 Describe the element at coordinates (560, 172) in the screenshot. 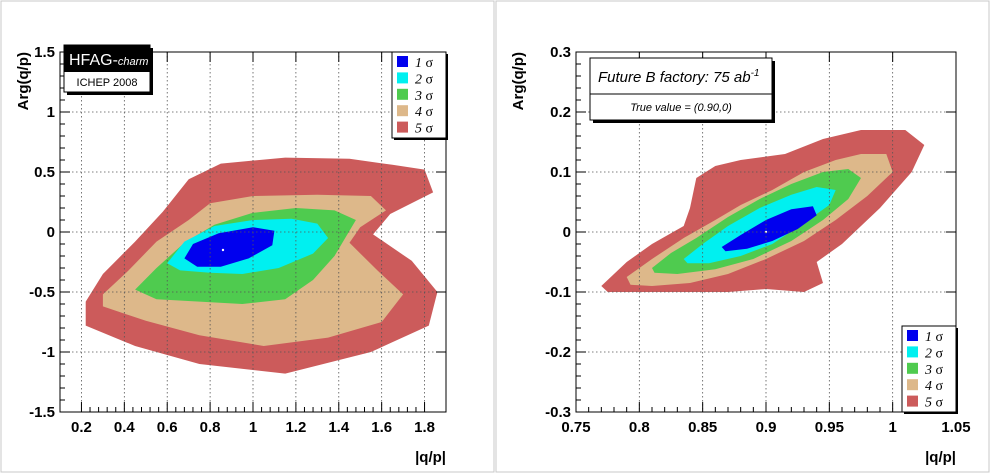

I see `y-tick-label: 0.1` at that location.